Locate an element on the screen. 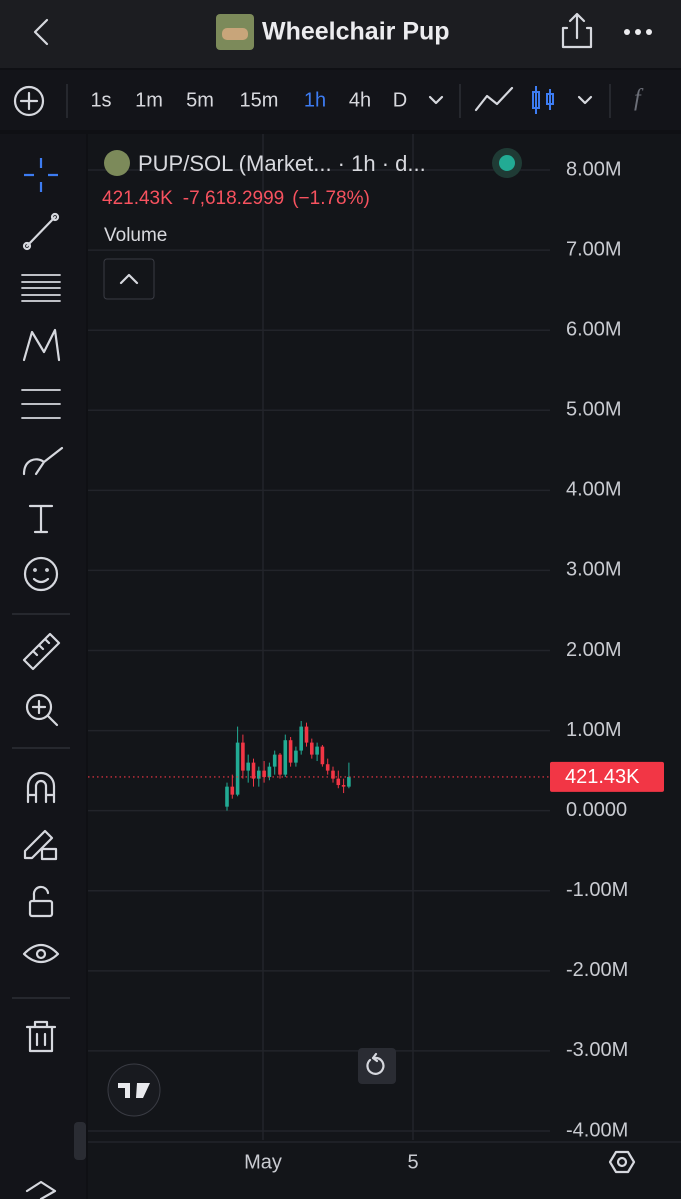 Image resolution: width=681 pixels, height=1199 pixels. interval-button: 4h is located at coordinates (360, 100).